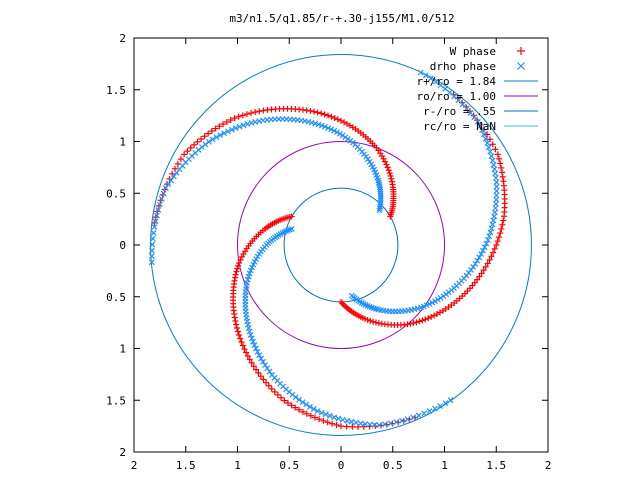  Describe the element at coordinates (341, 465) in the screenshot. I see `x-axis-tick-labels: 2 1.5 1 0.5 0 0.5 1 1.5 2` at that location.